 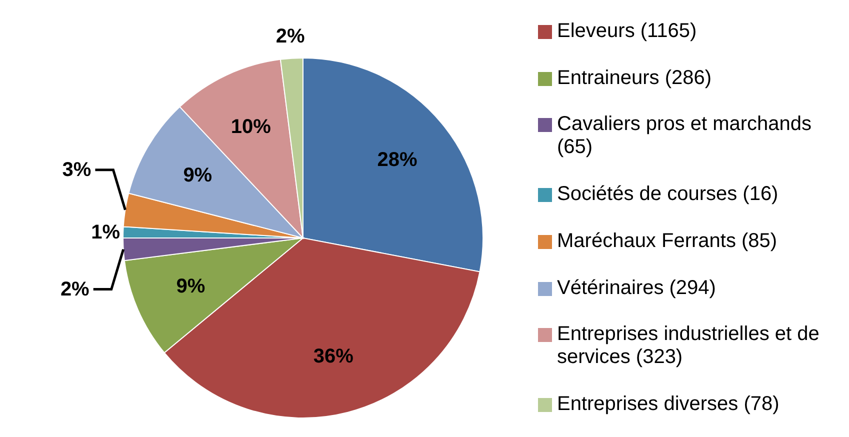 I want to click on legend-label: Entraineurs (286), so click(x=634, y=78).